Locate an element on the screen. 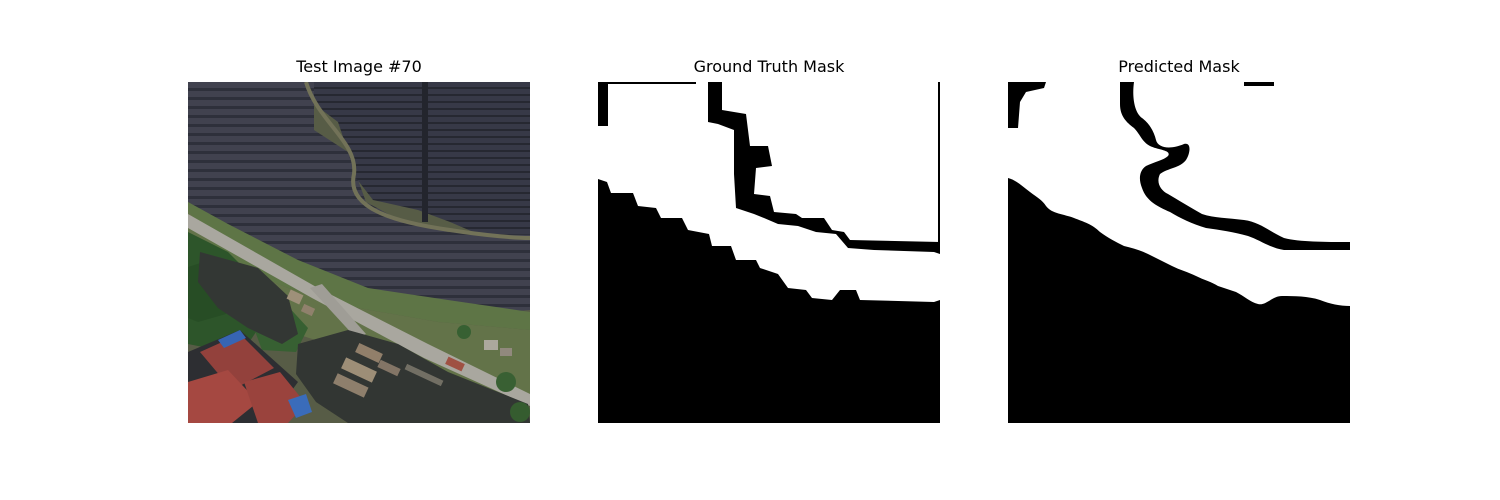 This screenshot has width=1500, height=500. test-image-title: Test Image #70 is located at coordinates (359, 66).